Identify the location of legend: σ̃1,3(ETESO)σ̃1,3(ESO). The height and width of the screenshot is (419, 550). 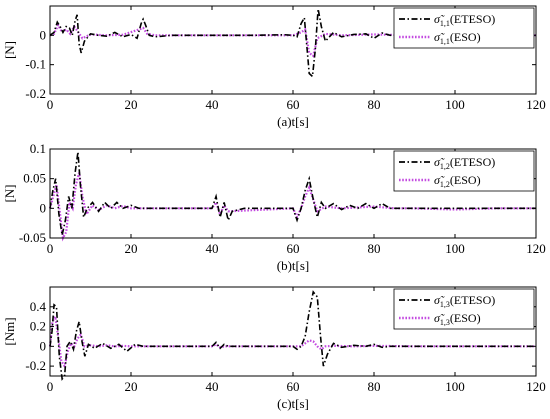
(464, 309).